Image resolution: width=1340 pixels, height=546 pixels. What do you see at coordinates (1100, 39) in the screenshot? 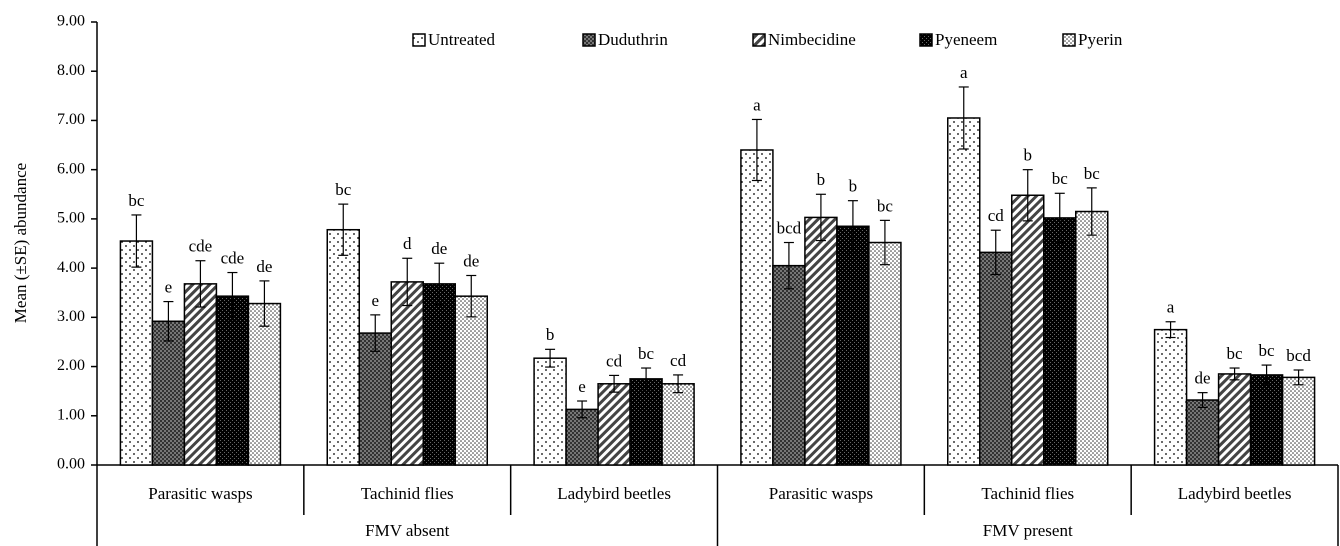
I see `legend-label: Pyerin` at bounding box center [1100, 39].